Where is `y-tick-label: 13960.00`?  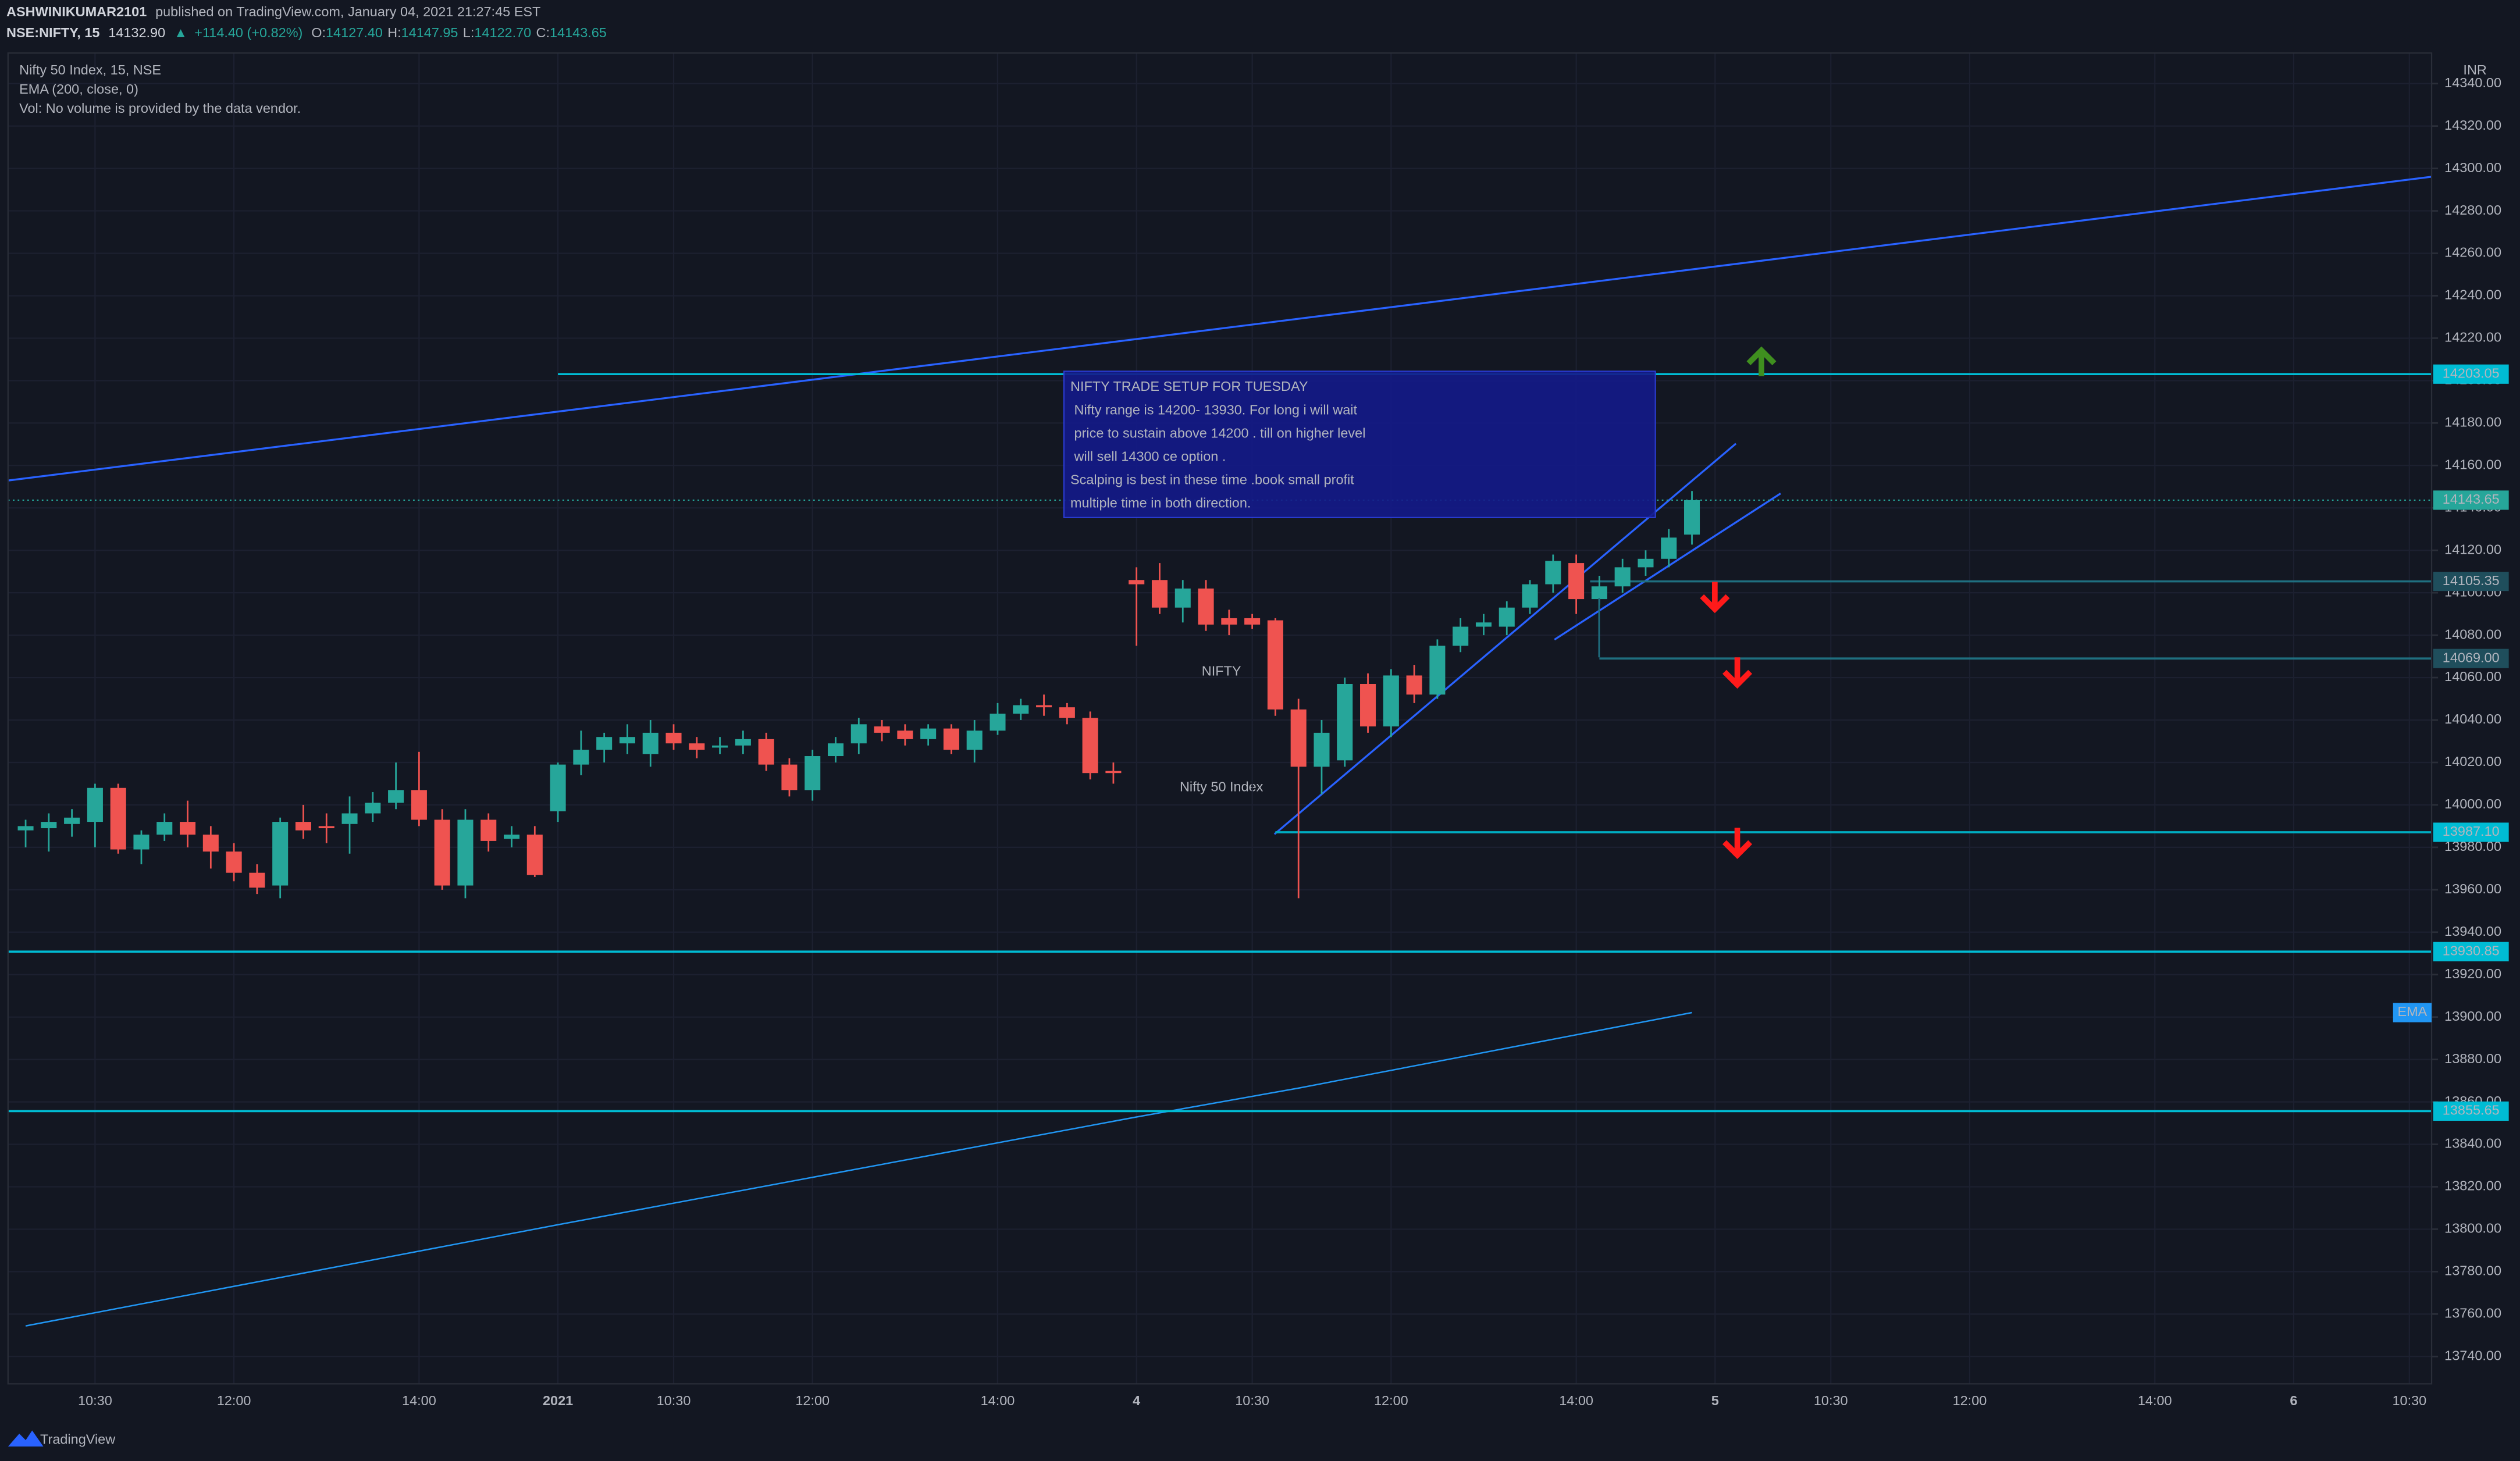
y-tick-label: 13960.00 is located at coordinates (2473, 888).